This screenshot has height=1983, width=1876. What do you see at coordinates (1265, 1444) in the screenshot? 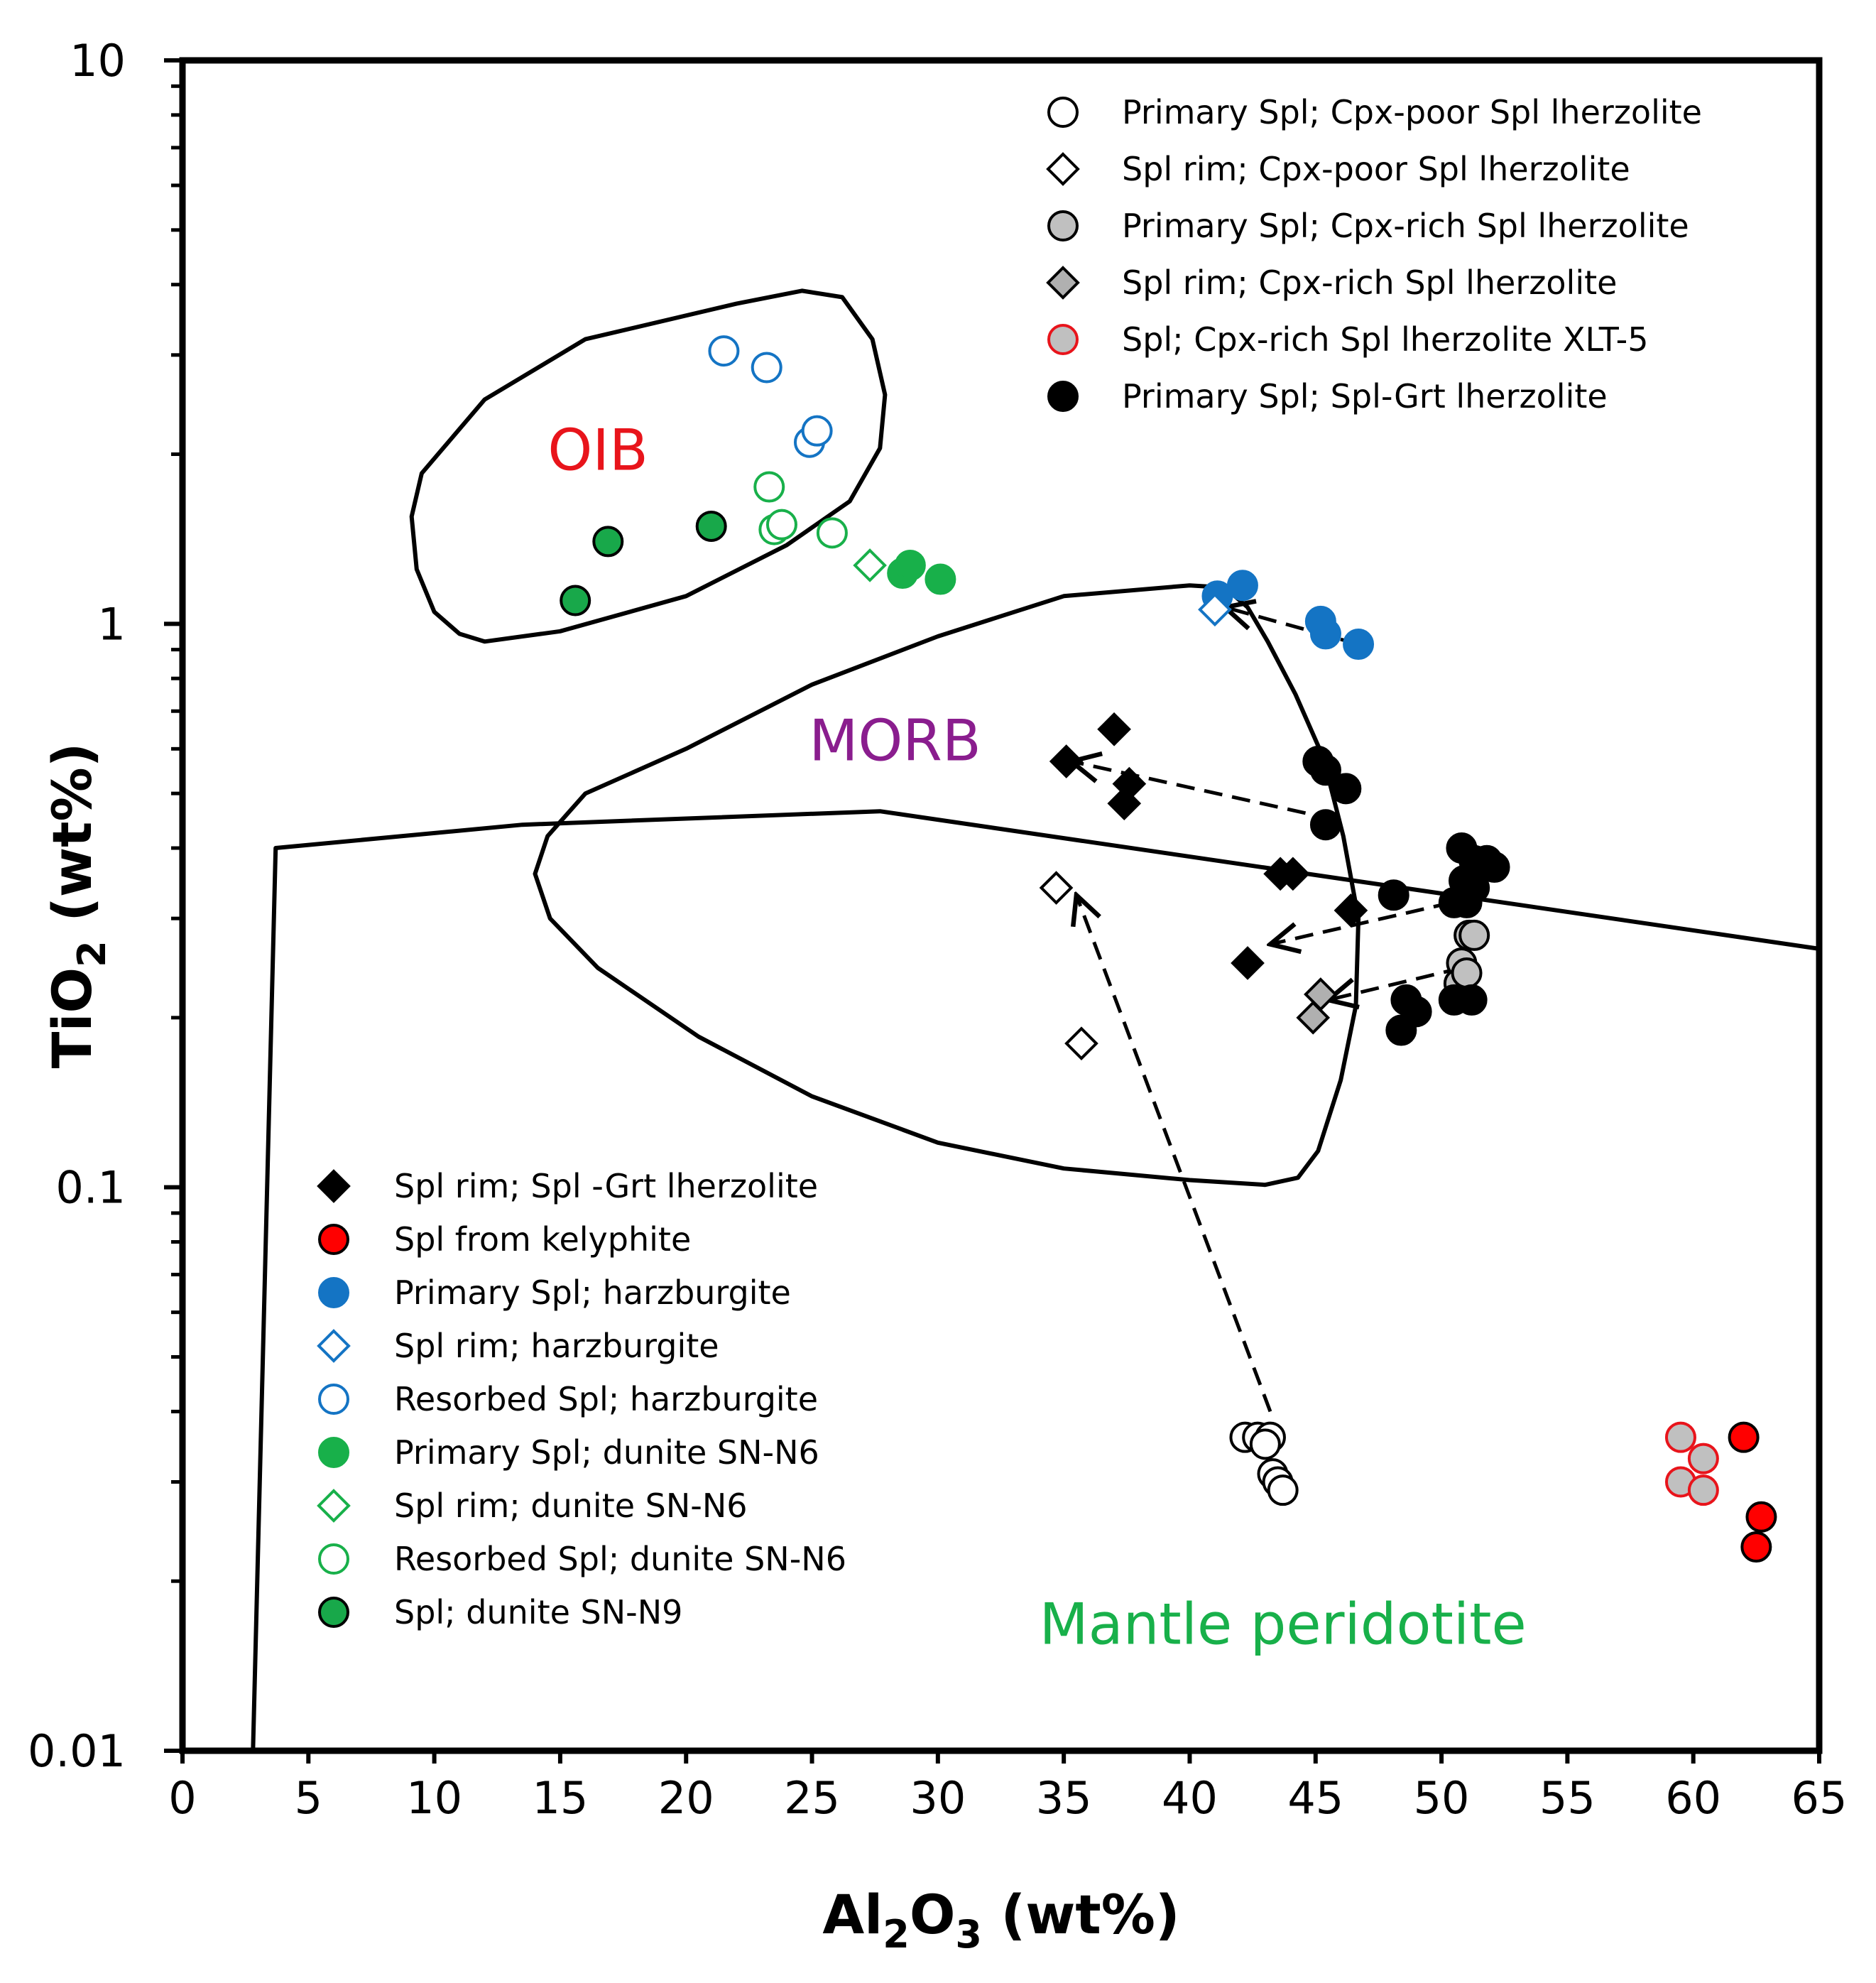
I see `data-point-s1-p4` at bounding box center [1265, 1444].